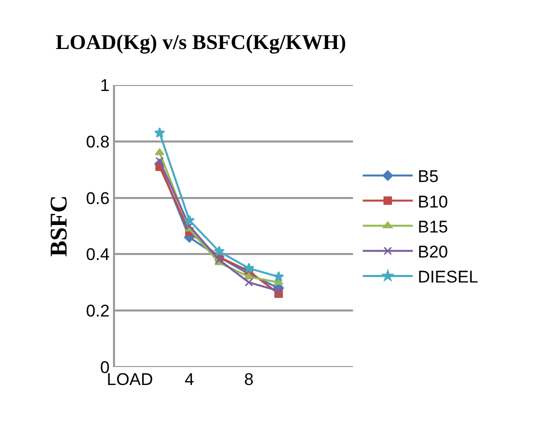 The width and height of the screenshot is (558, 427). Describe the element at coordinates (448, 277) in the screenshot. I see `legend-label: DIESEL` at that location.